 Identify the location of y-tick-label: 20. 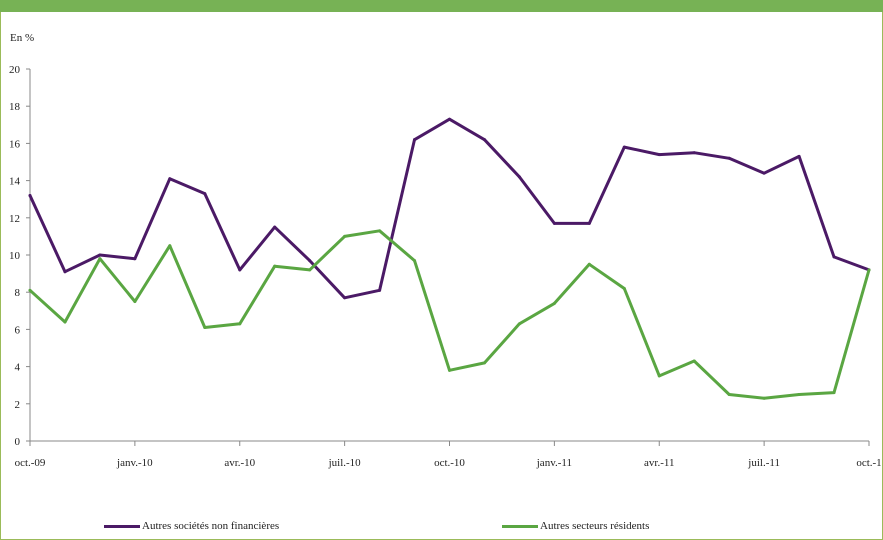
(15, 70).